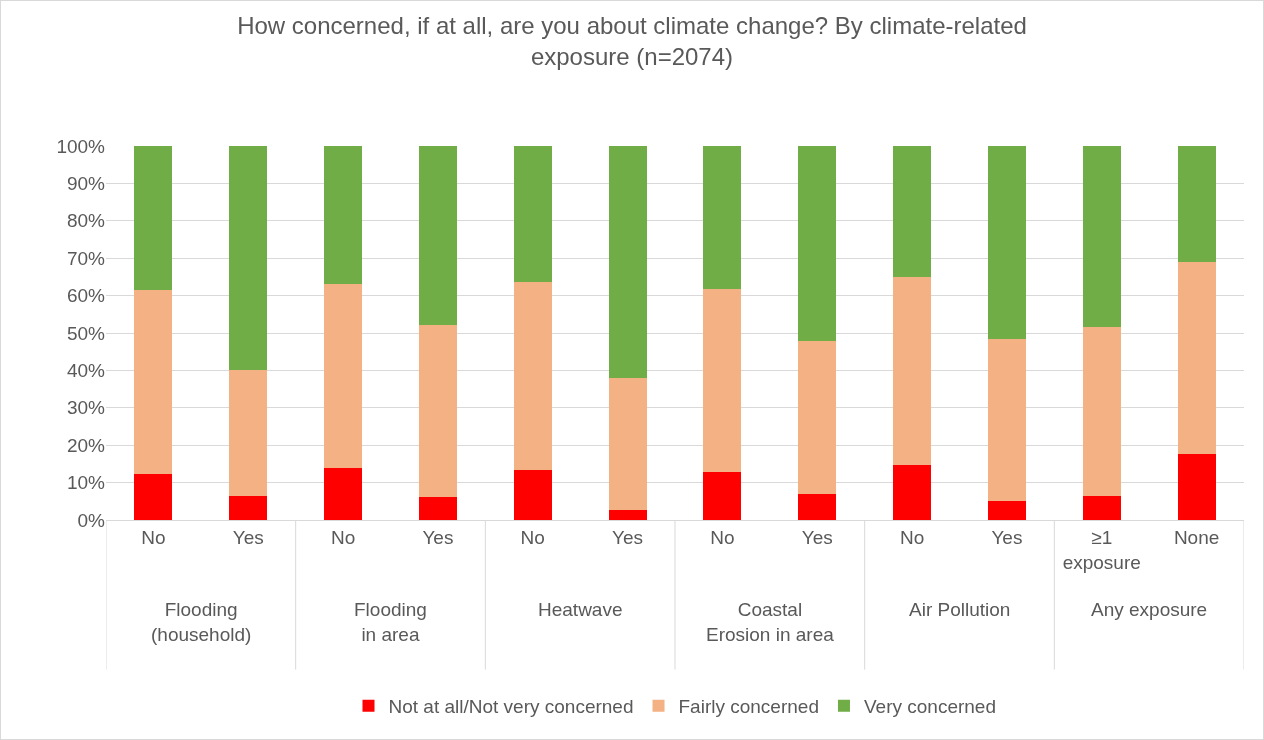  What do you see at coordinates (86, 184) in the screenshot?
I see `y-tick-label: 90%` at bounding box center [86, 184].